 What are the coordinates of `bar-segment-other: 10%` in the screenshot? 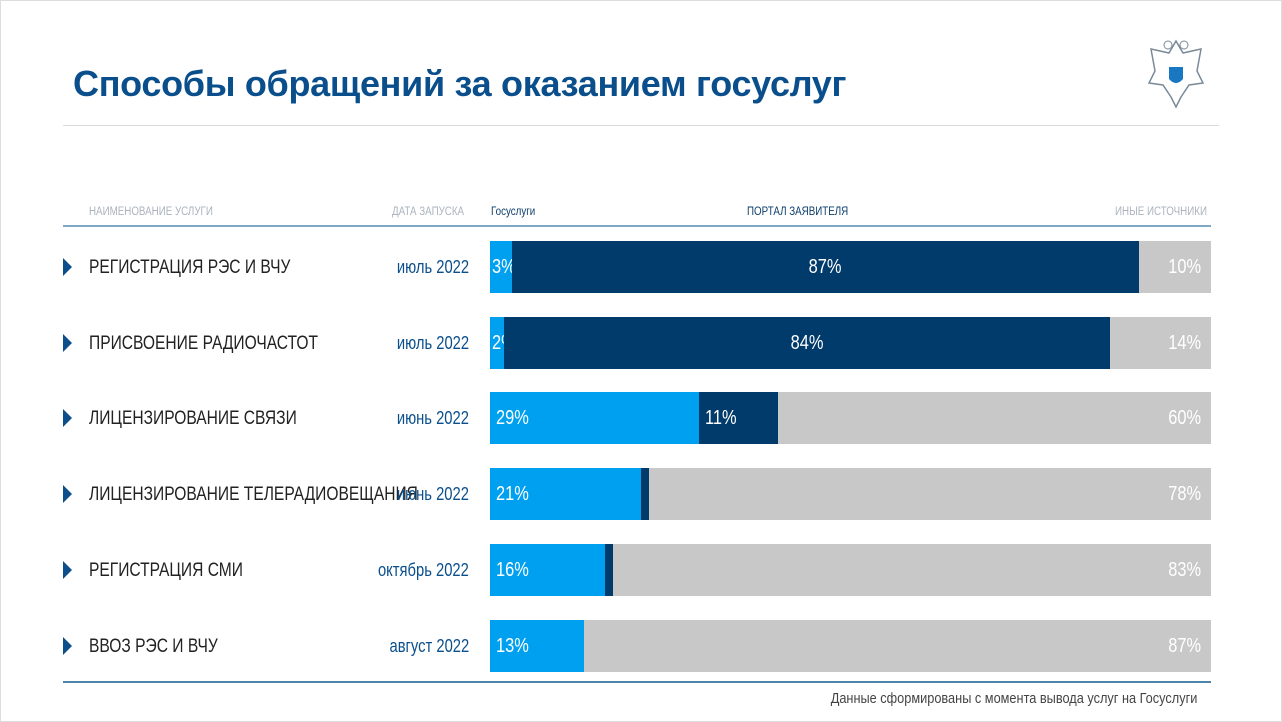 It's located at (1174, 267).